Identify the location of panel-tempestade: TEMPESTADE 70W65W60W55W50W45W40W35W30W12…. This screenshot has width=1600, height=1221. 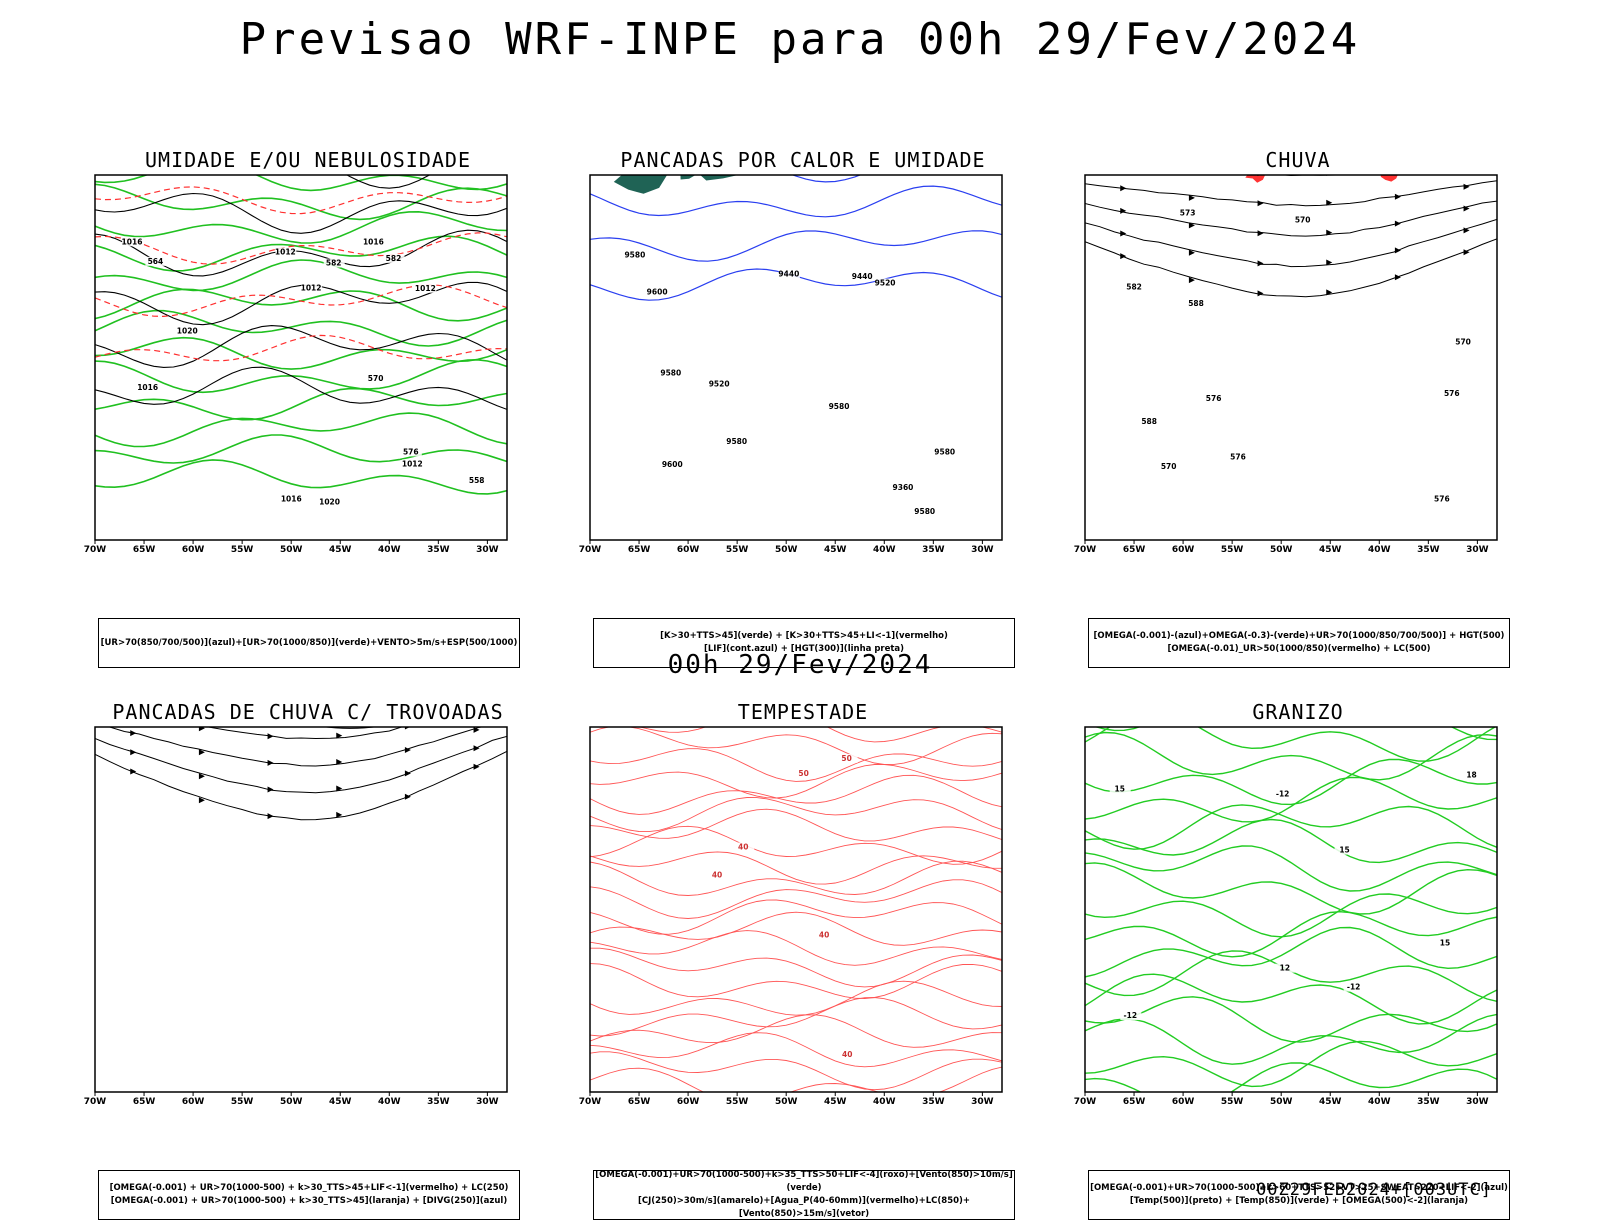
(803, 945).